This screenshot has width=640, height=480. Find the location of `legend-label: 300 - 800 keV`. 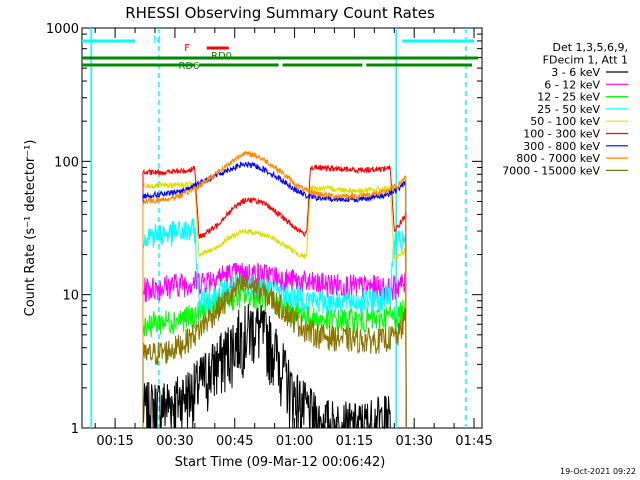

legend-label: 300 - 800 keV is located at coordinates (561, 146).